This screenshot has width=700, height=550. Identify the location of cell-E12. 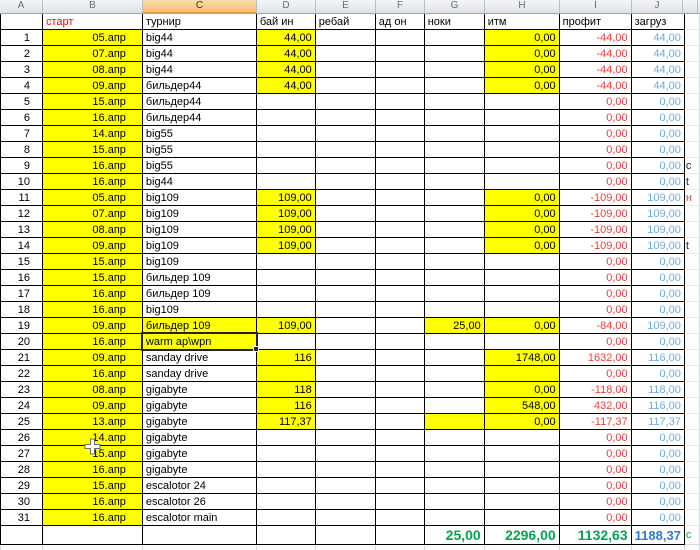
(345, 214).